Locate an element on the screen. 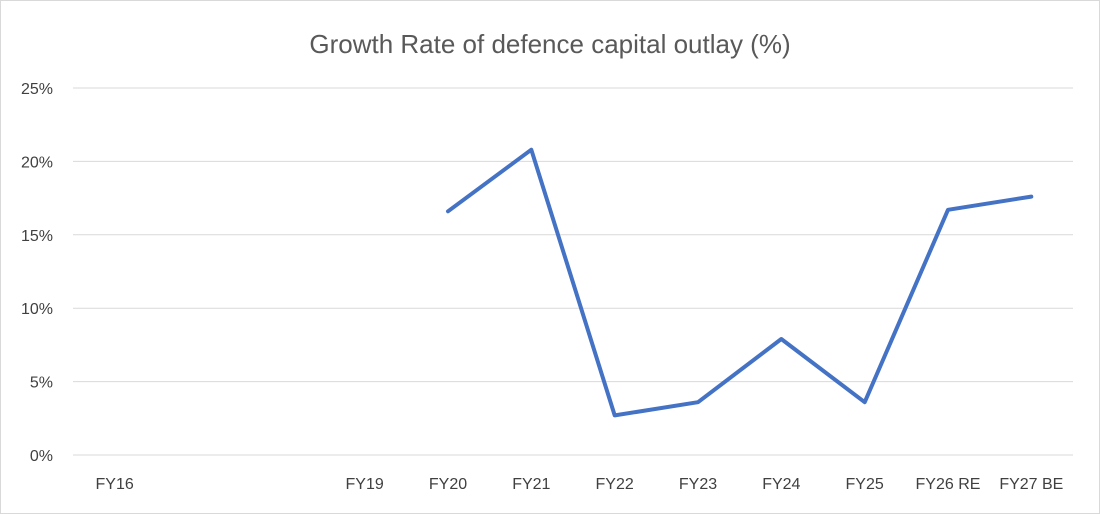 The image size is (1100, 514). x-tick-label: FY23 is located at coordinates (698, 484).